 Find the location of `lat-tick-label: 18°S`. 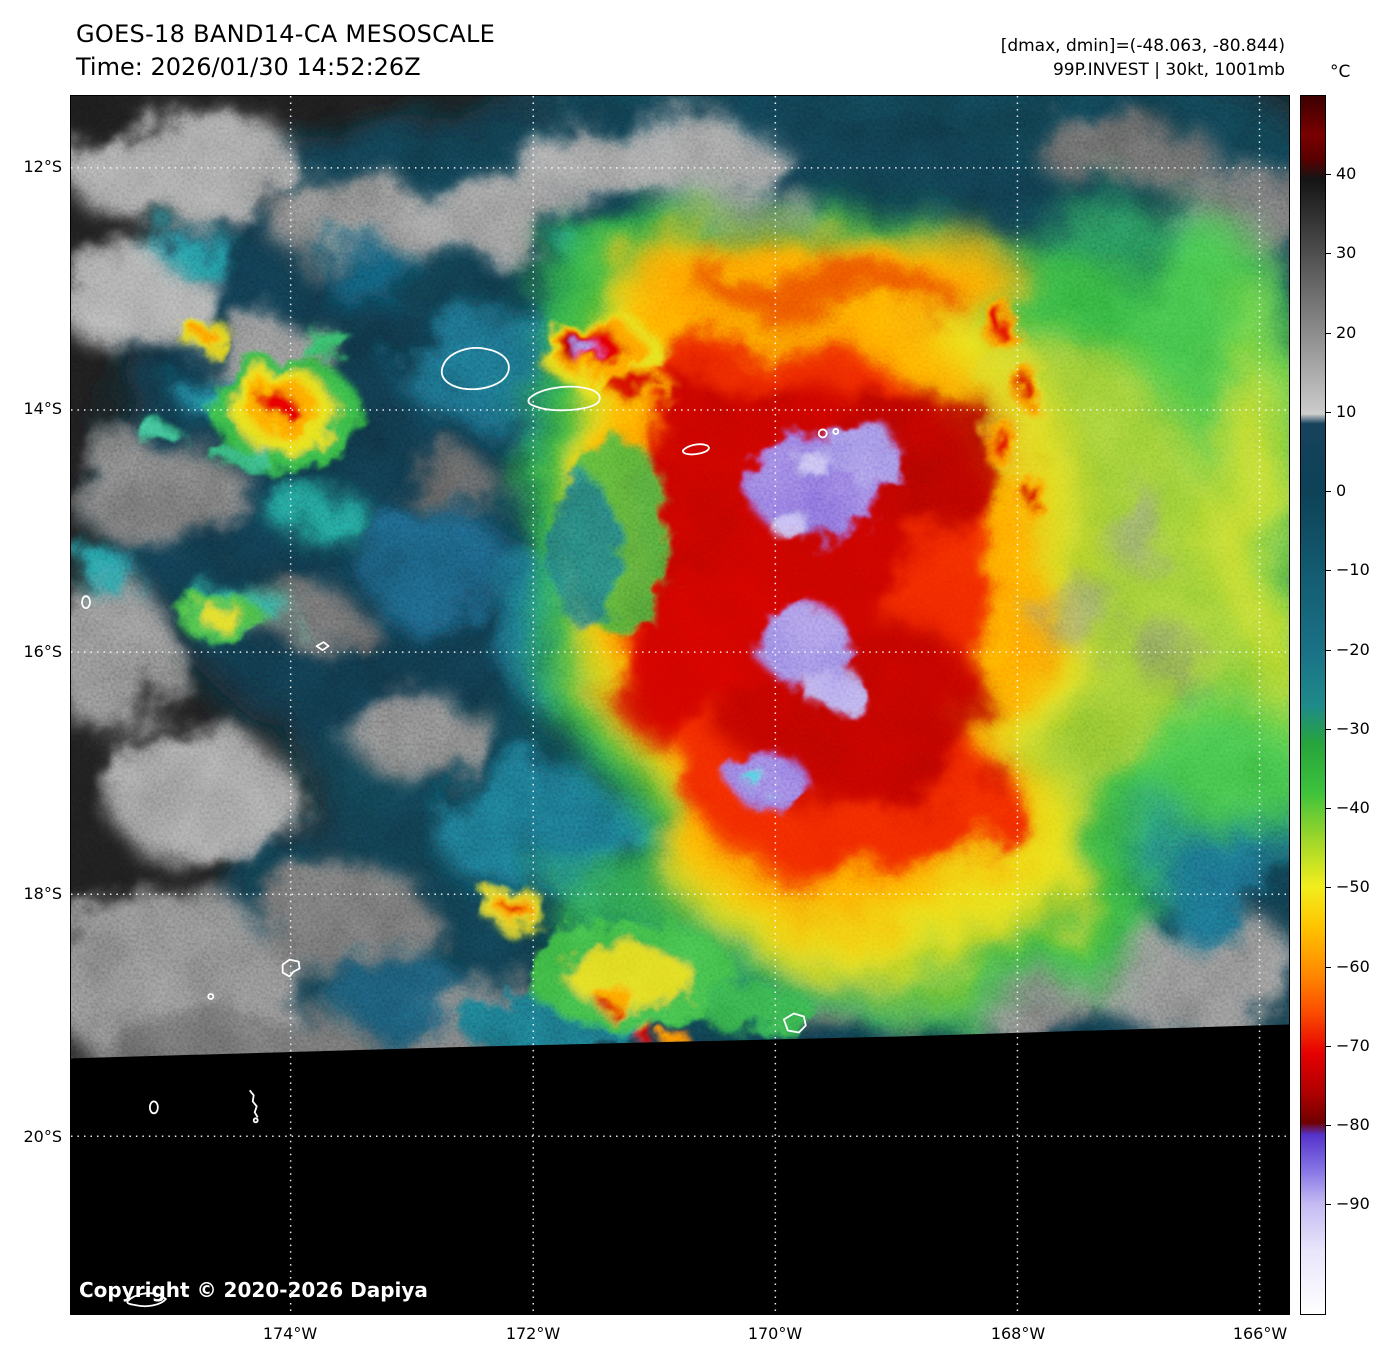

lat-tick-label: 18°S is located at coordinates (42, 893).